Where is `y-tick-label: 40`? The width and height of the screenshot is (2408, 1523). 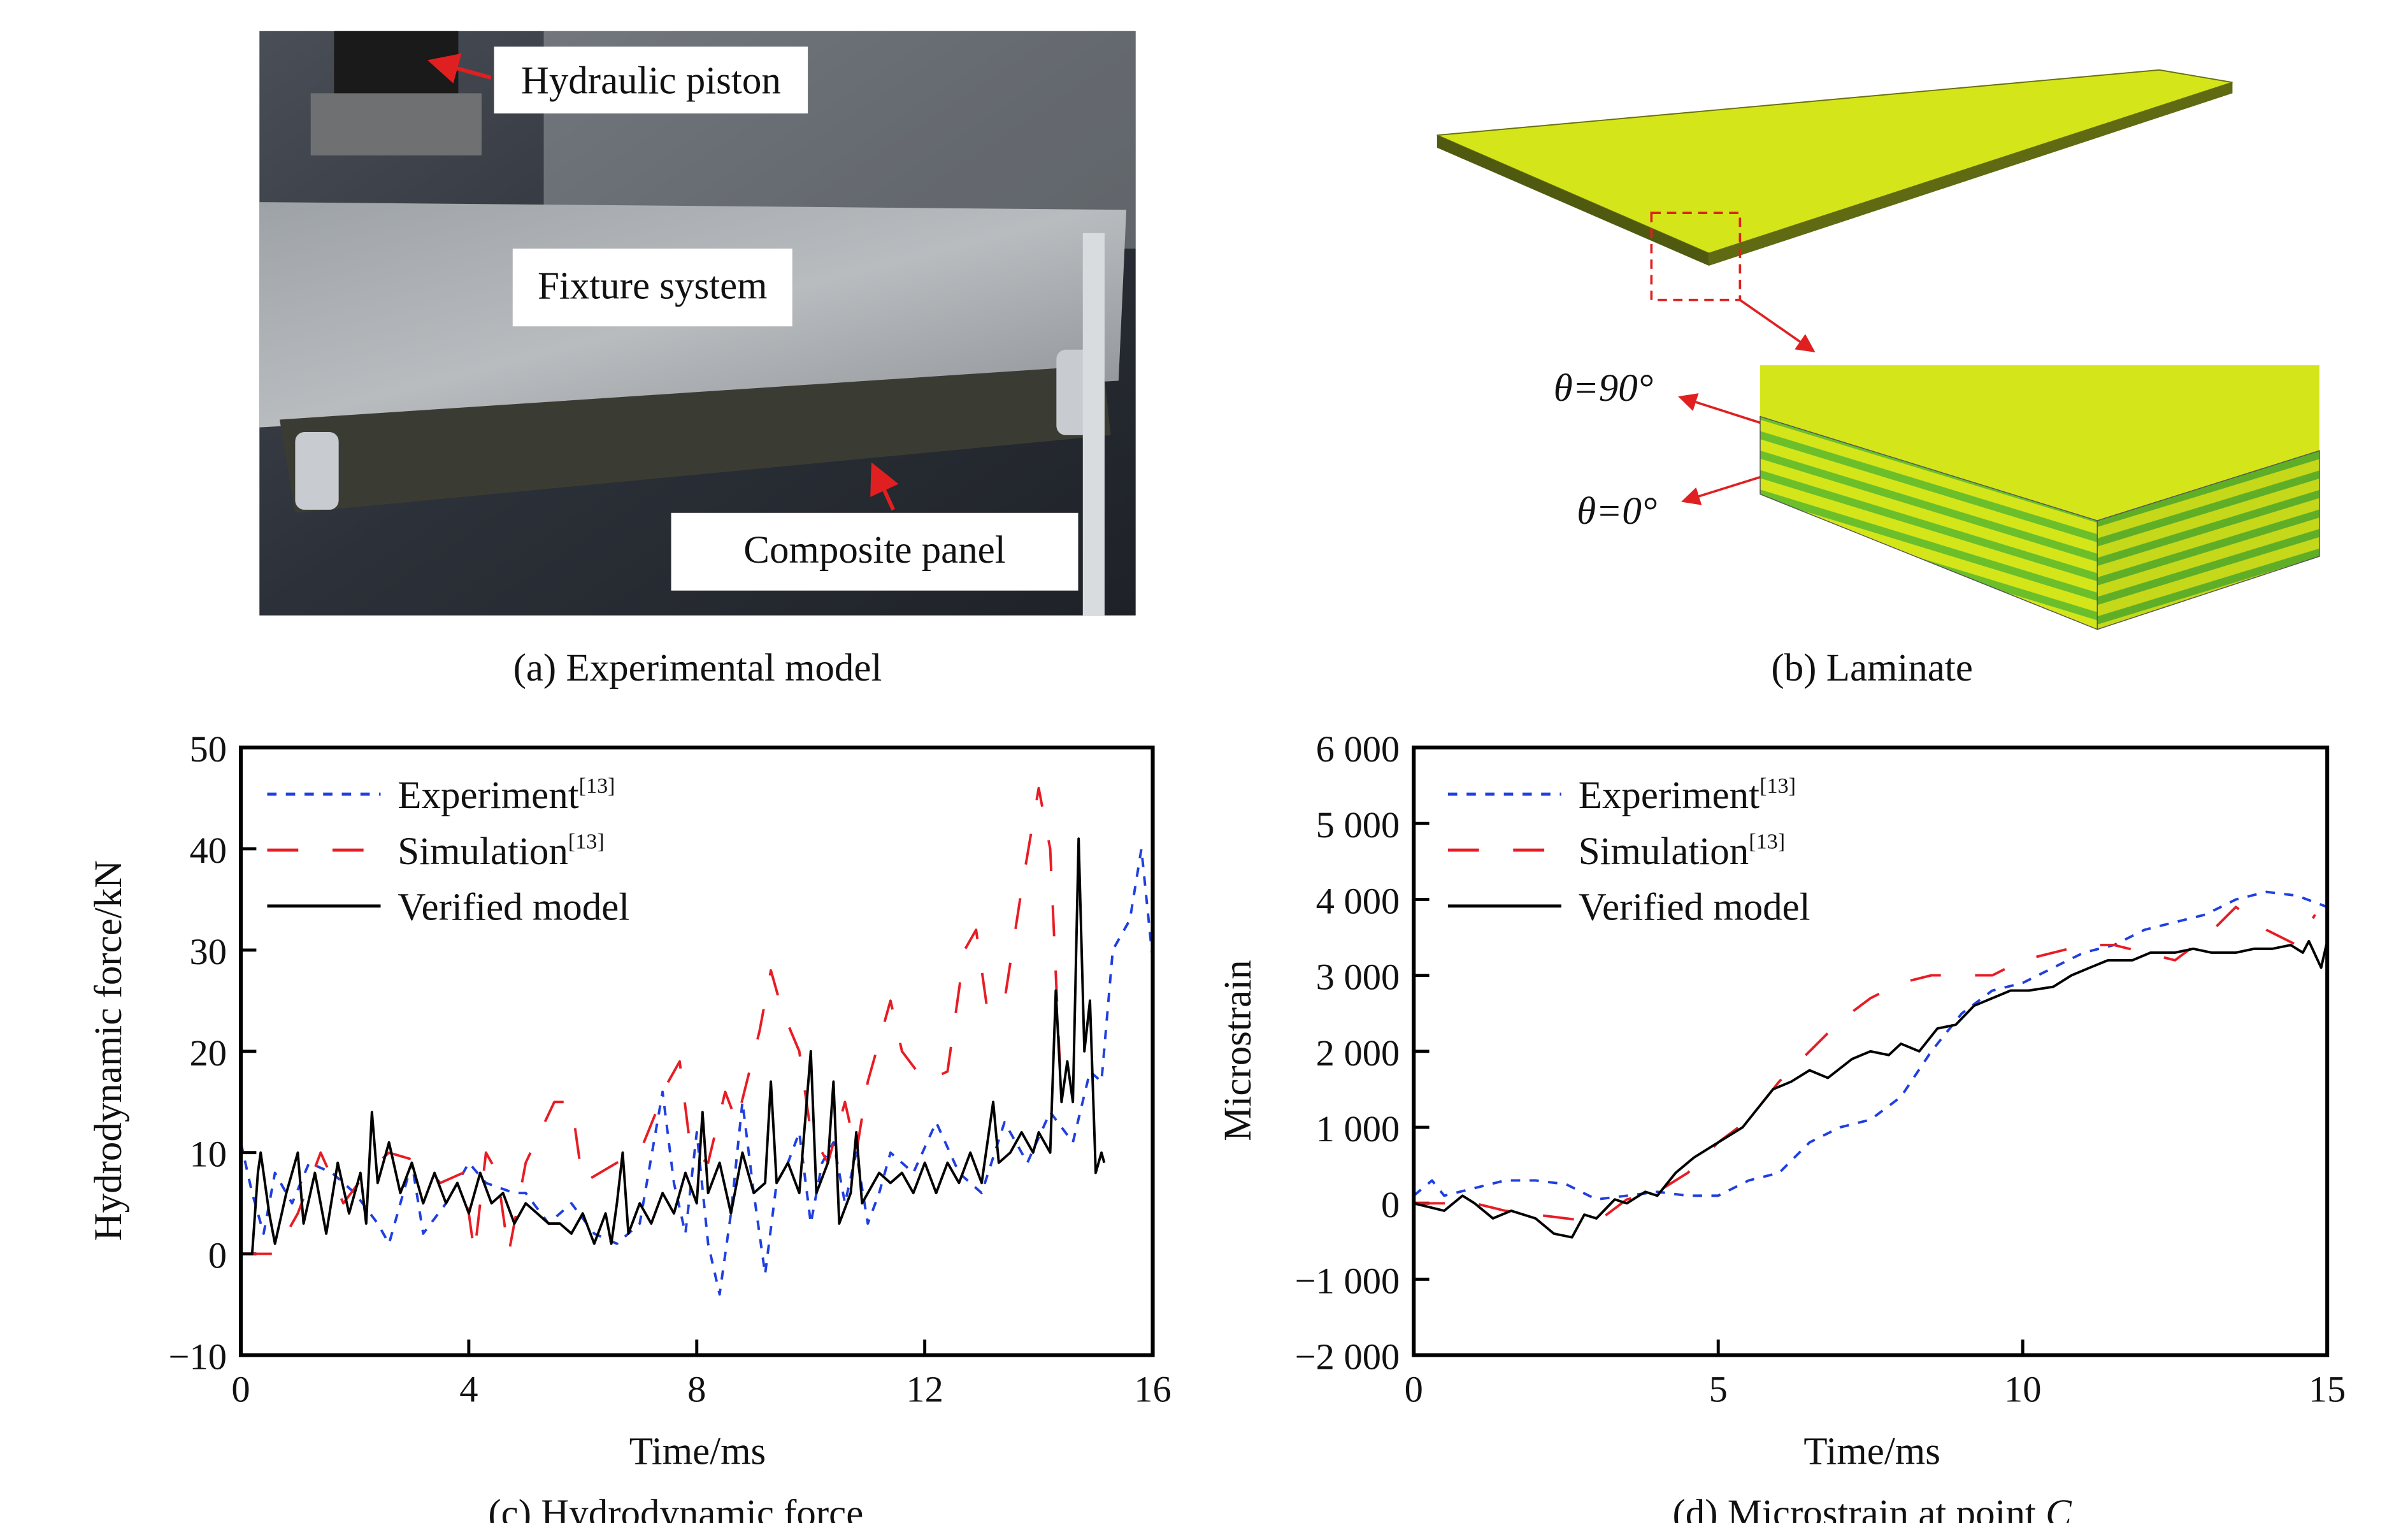 y-tick-label: 40 is located at coordinates (208, 850).